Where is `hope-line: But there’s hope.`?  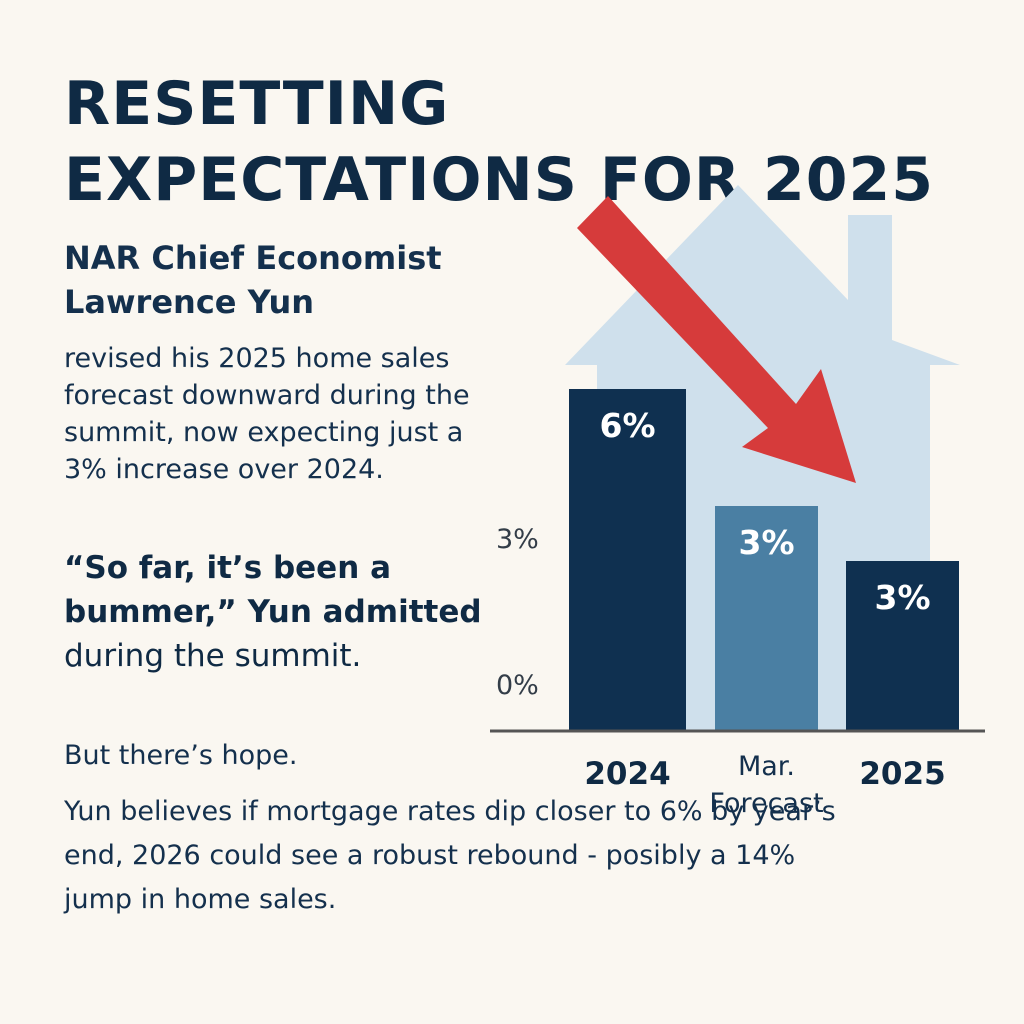
hope-line: But there’s hope. is located at coordinates (181, 755).